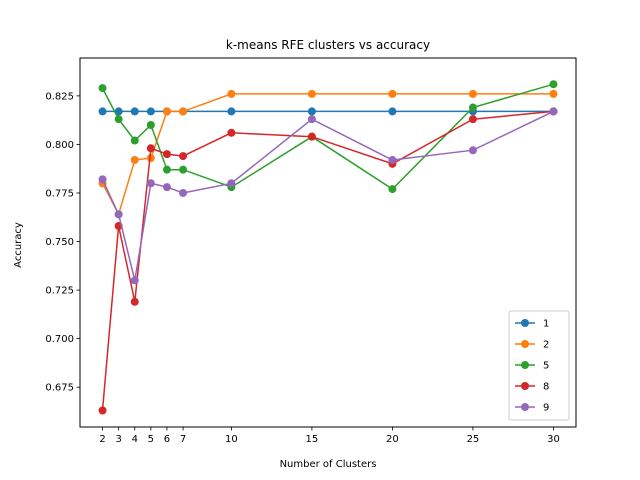 The image size is (640, 480). What do you see at coordinates (118, 439) in the screenshot?
I see `x-tick-label: 3` at bounding box center [118, 439].